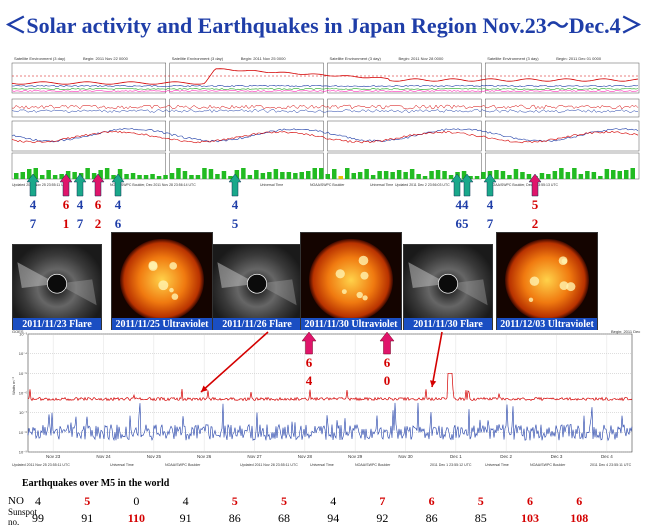 The image size is (647, 529). I want to click on marker-value: 5, so click(235, 223).